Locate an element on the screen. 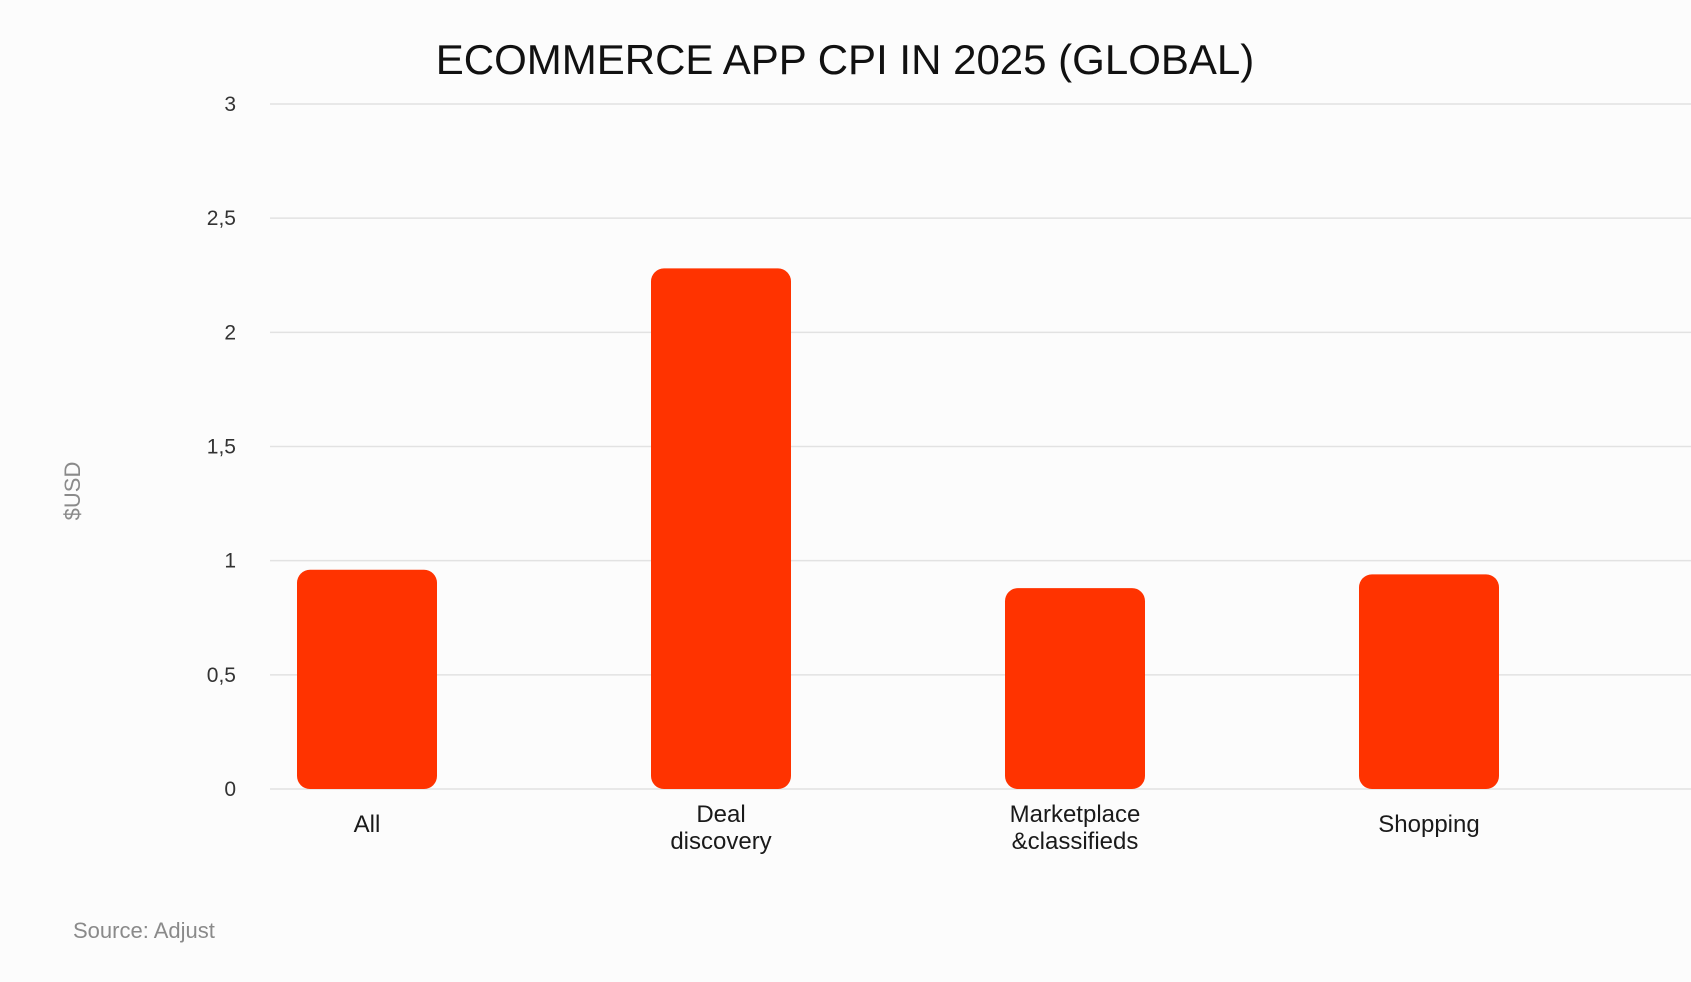 This screenshot has height=982, width=1691. y-tick-label: 1,5 is located at coordinates (221, 447).